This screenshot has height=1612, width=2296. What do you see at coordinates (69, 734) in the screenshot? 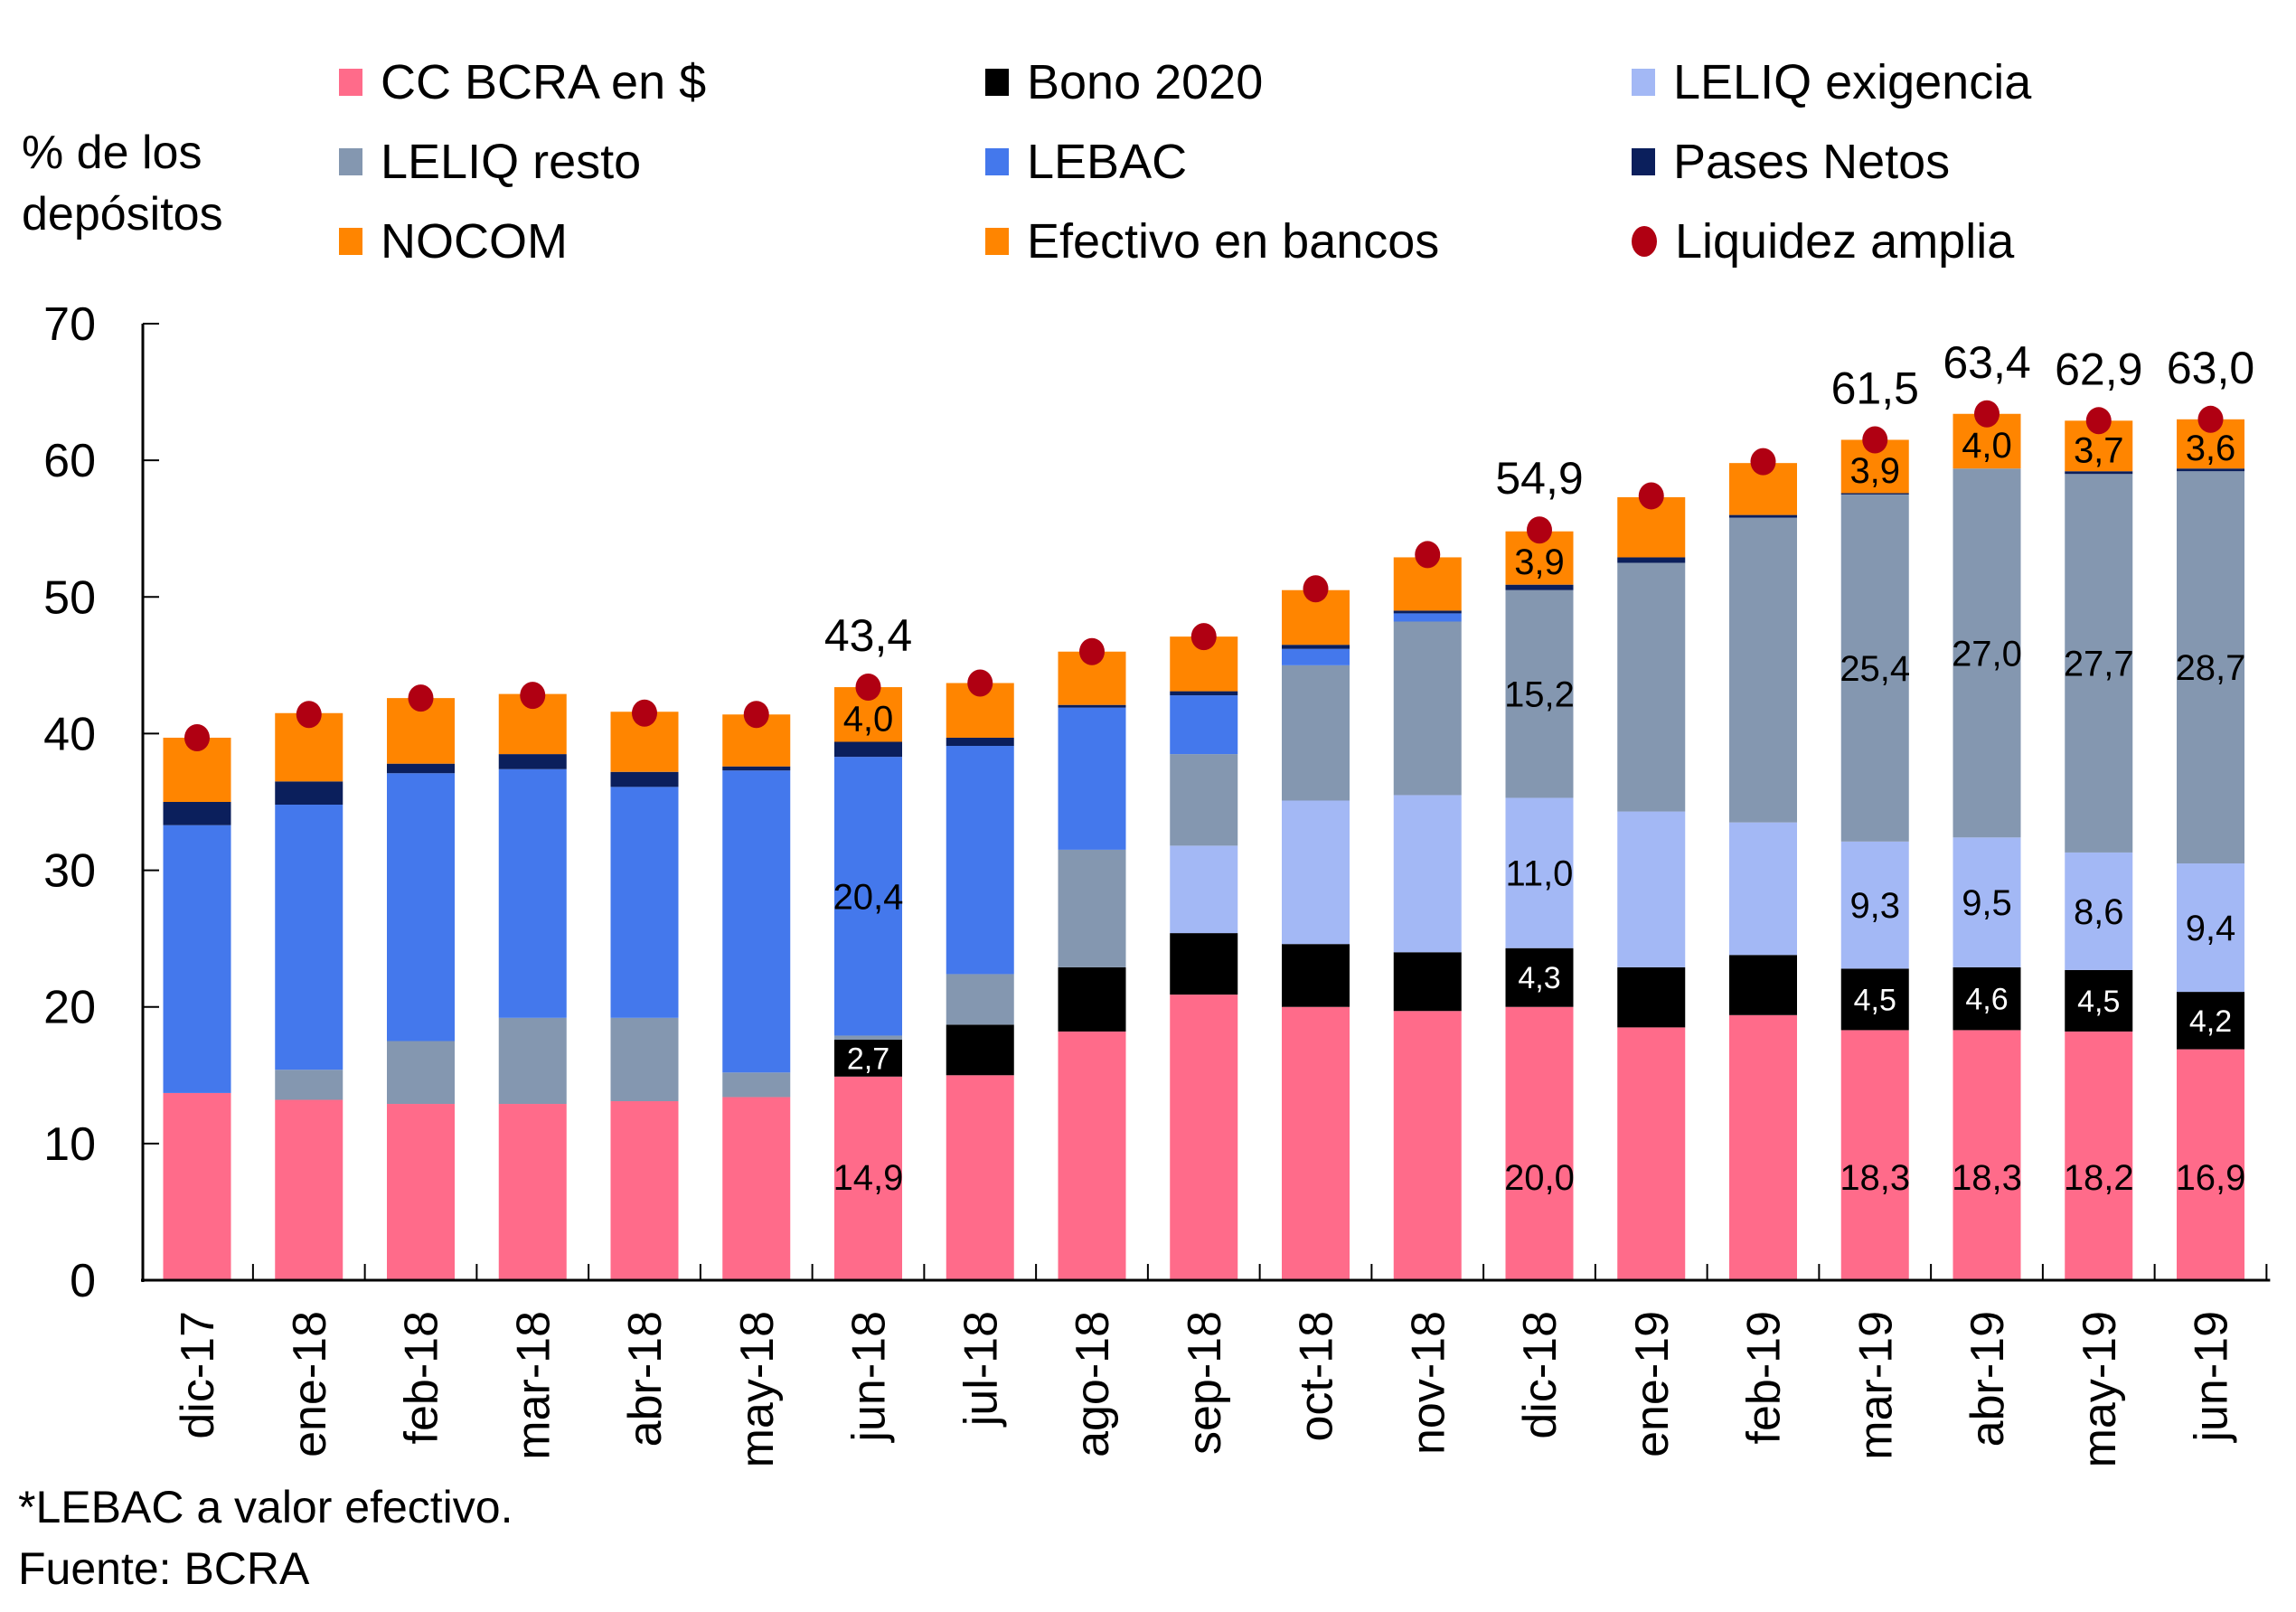
I see `y-tick-label: 40` at bounding box center [69, 734].